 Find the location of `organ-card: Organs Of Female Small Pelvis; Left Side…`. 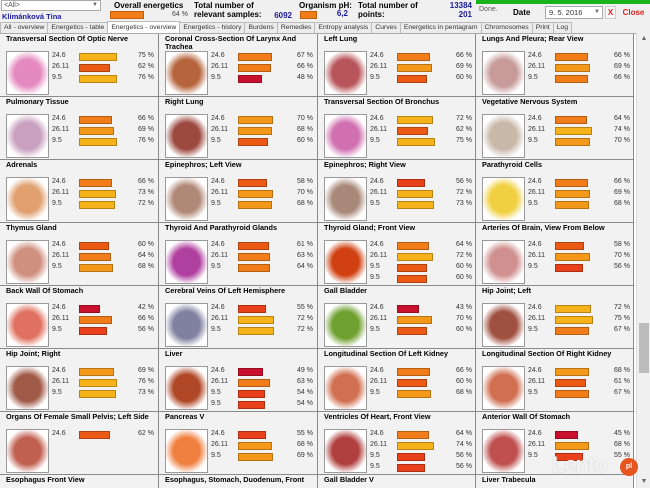

organ-card: Organs Of Female Small Pelvis; Left Side… is located at coordinates (79, 443).